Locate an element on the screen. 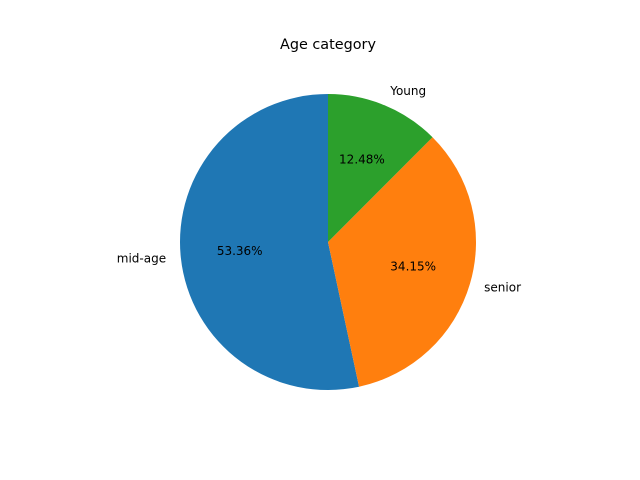  slice-label-mid-age: mid-age is located at coordinates (141, 259).